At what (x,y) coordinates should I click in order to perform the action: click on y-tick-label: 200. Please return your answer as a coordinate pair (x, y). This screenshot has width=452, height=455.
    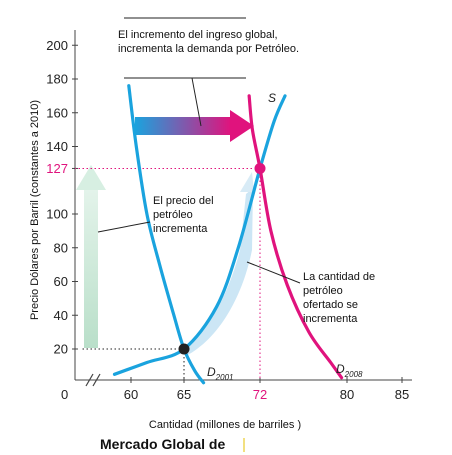
    Looking at the image, I should click on (57, 45).